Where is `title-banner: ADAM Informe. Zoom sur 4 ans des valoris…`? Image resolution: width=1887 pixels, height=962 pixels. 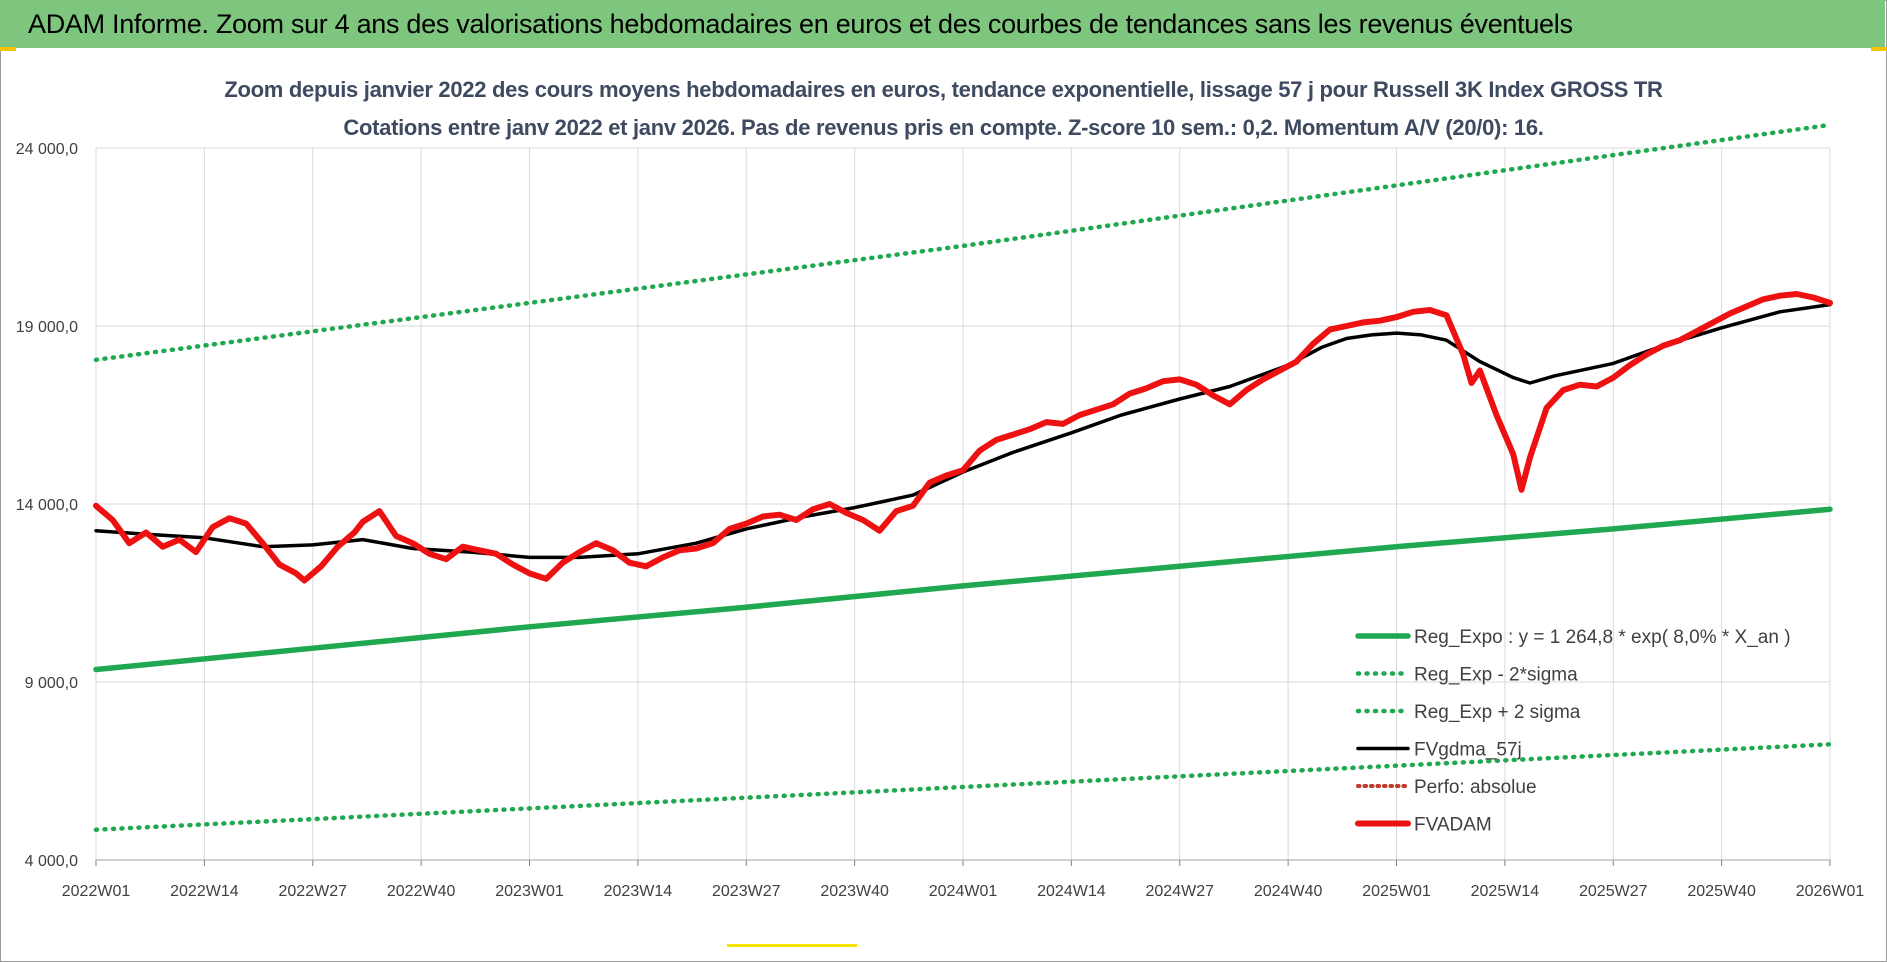 title-banner: ADAM Informe. Zoom sur 4 ans des valoris… is located at coordinates (942, 24).